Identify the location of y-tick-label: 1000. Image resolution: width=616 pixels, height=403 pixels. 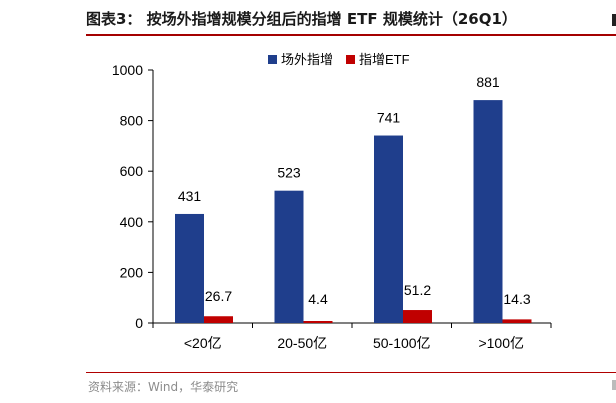
(127, 70).